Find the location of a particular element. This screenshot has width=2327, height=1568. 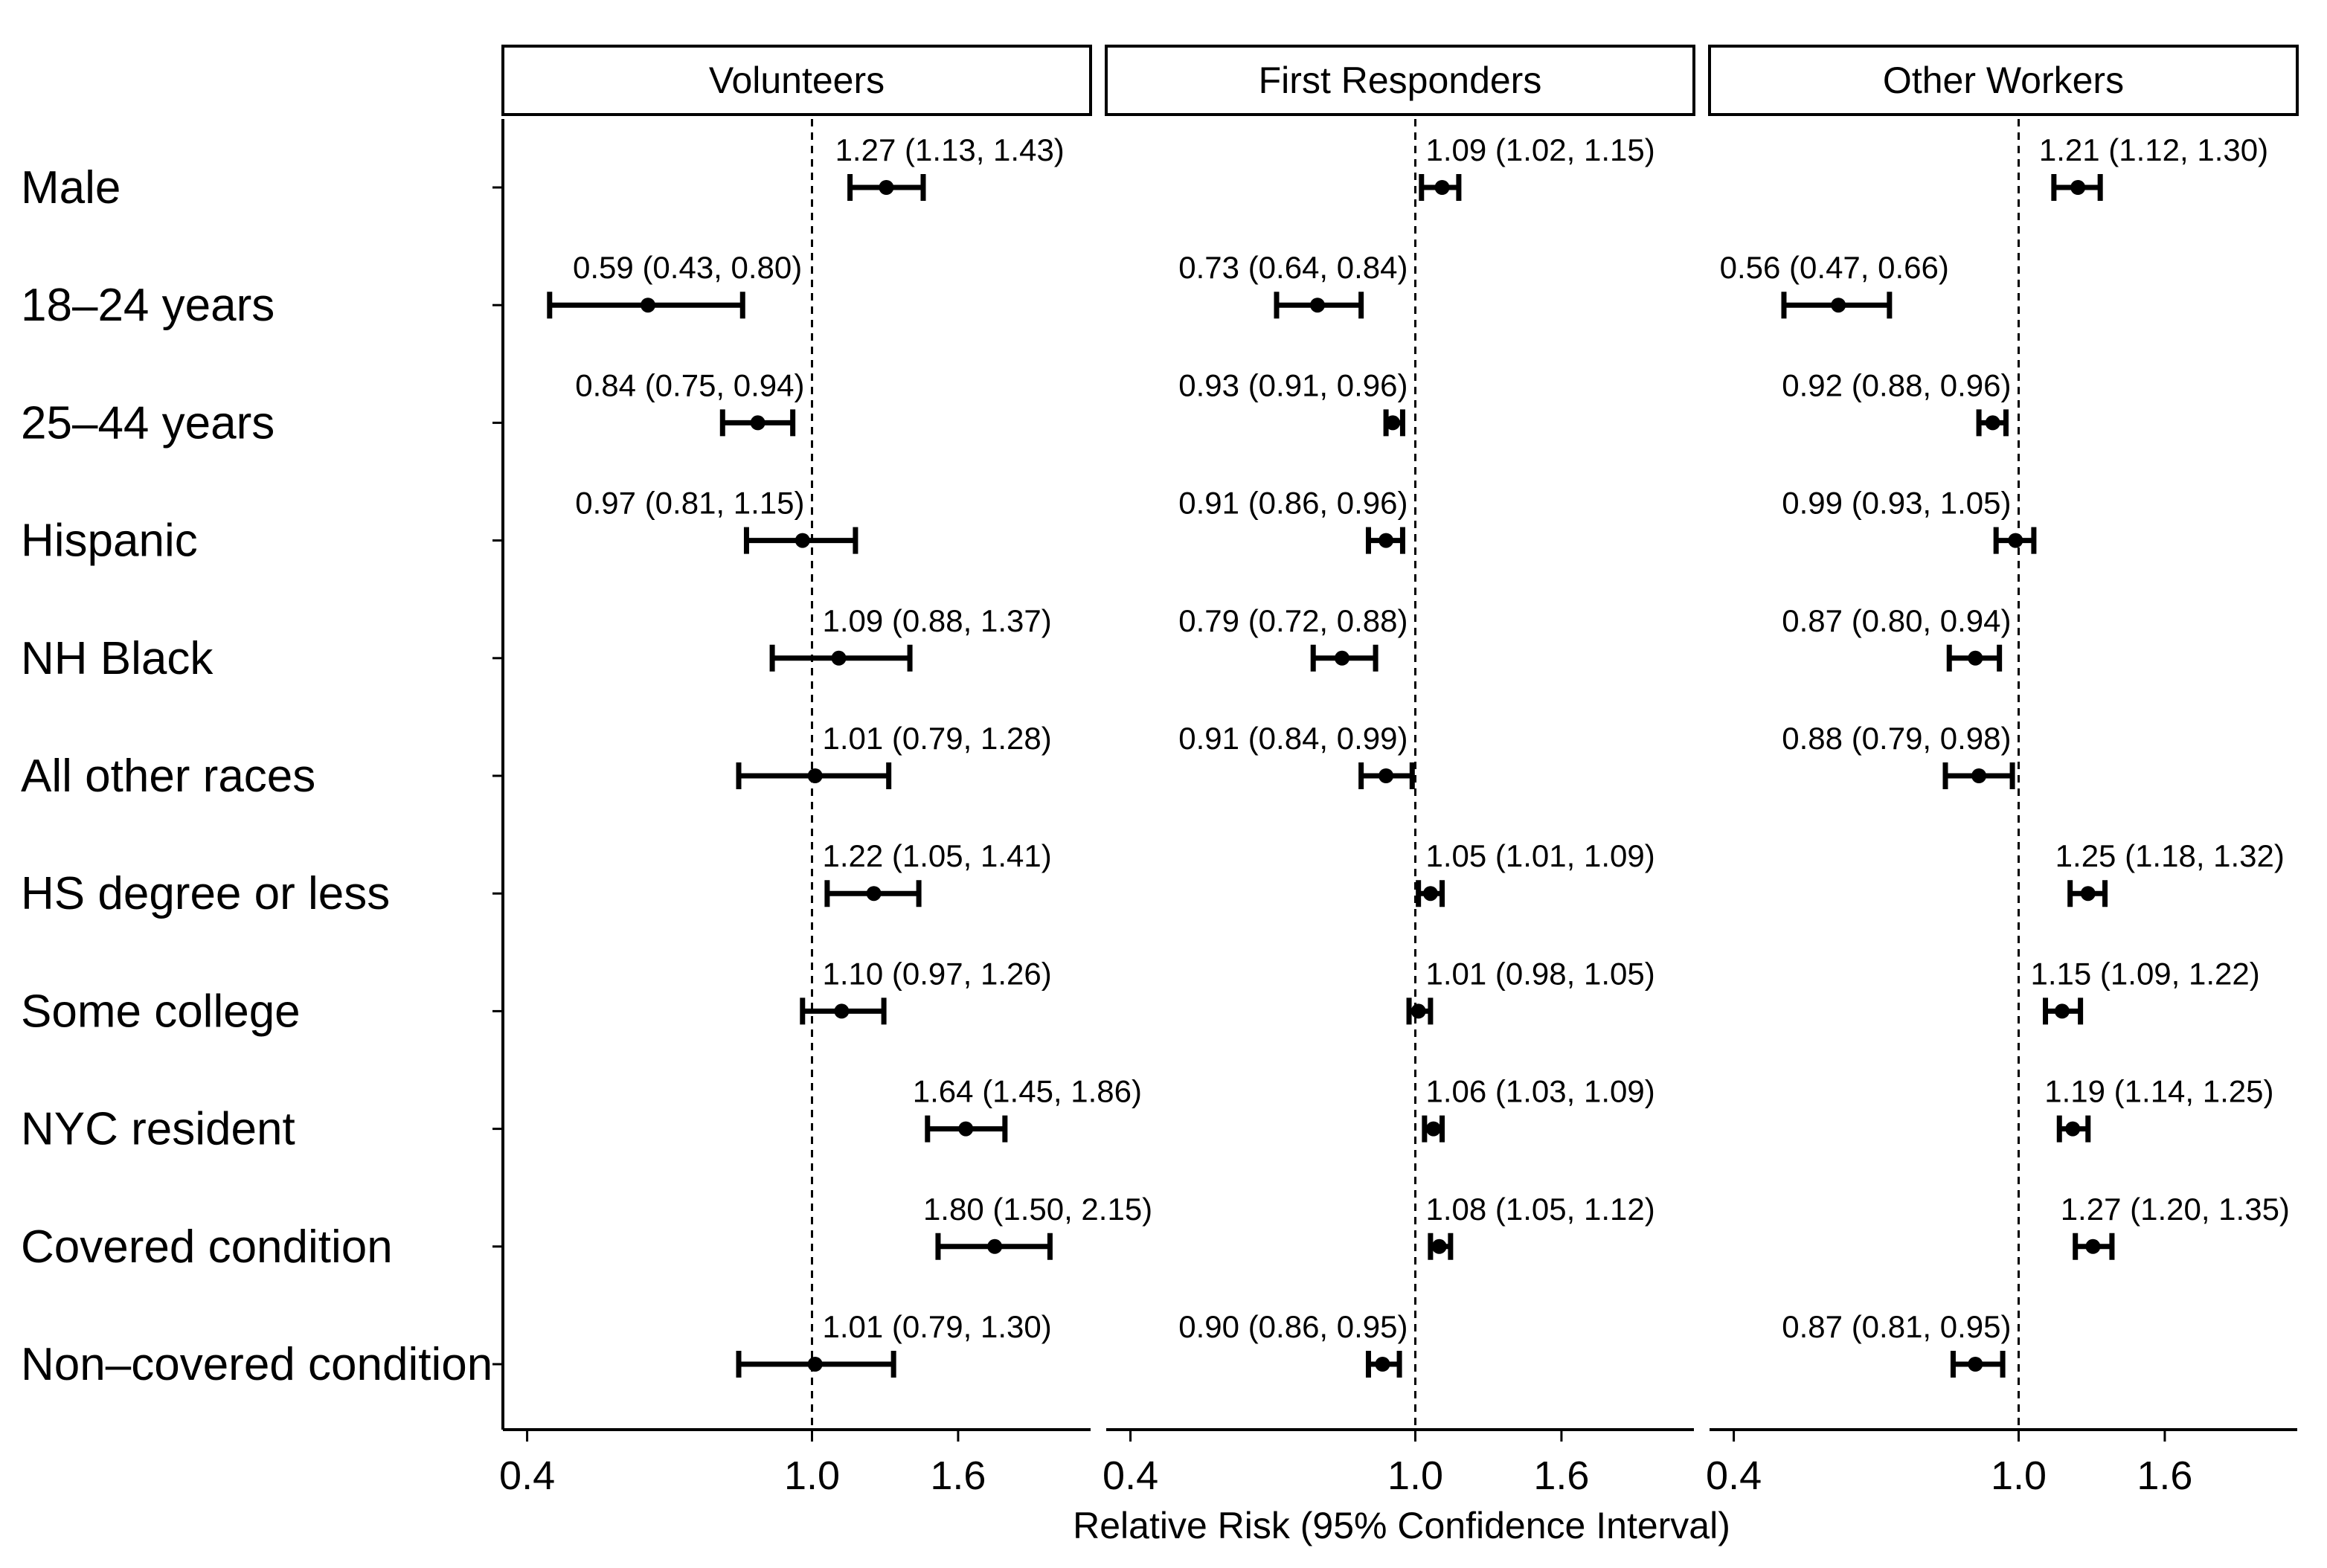

data-label: 0.90 (0.86, 0.95) is located at coordinates (1293, 1326).